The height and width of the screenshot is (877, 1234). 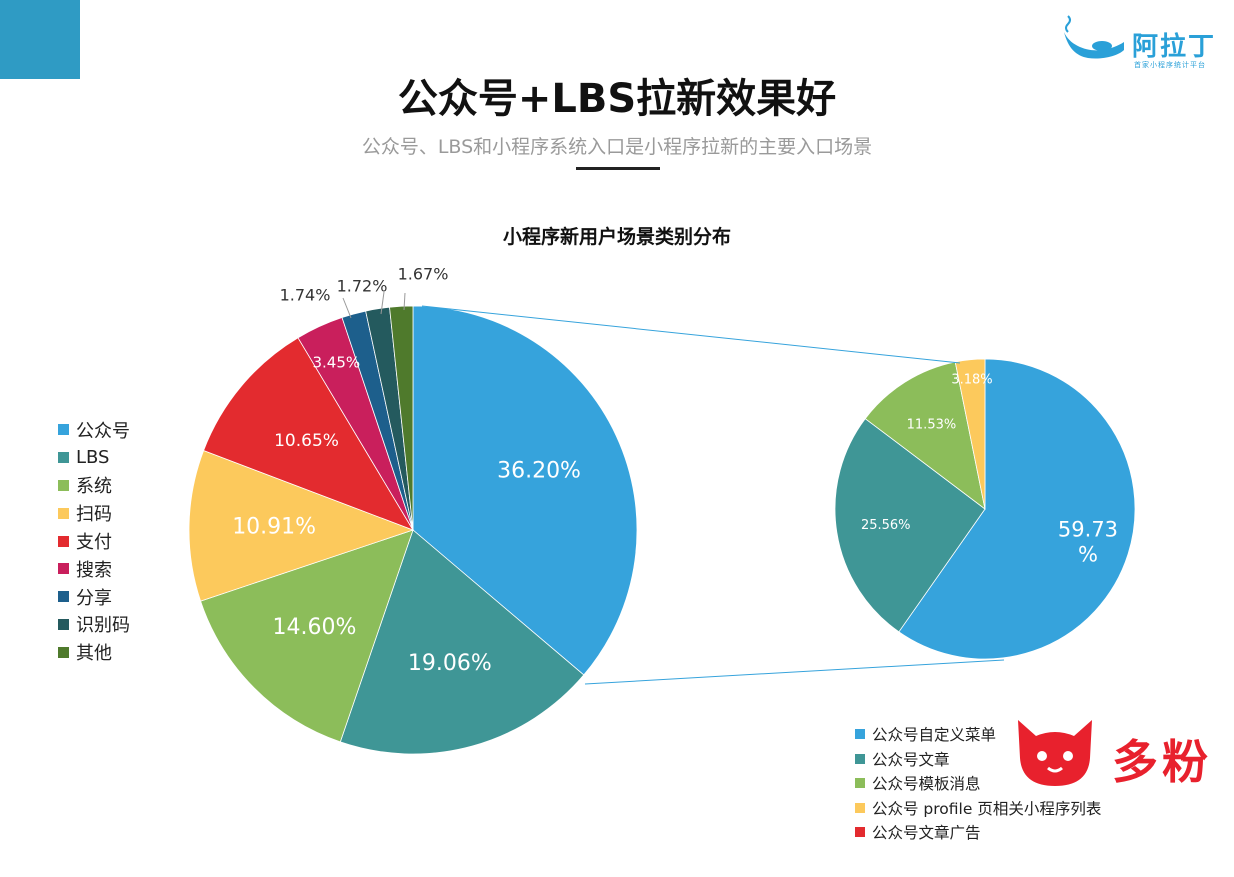 I want to click on main-pie-legend: 公众号 LBS 系统扫码支付搜索分享识别码其他, so click(x=94, y=541).